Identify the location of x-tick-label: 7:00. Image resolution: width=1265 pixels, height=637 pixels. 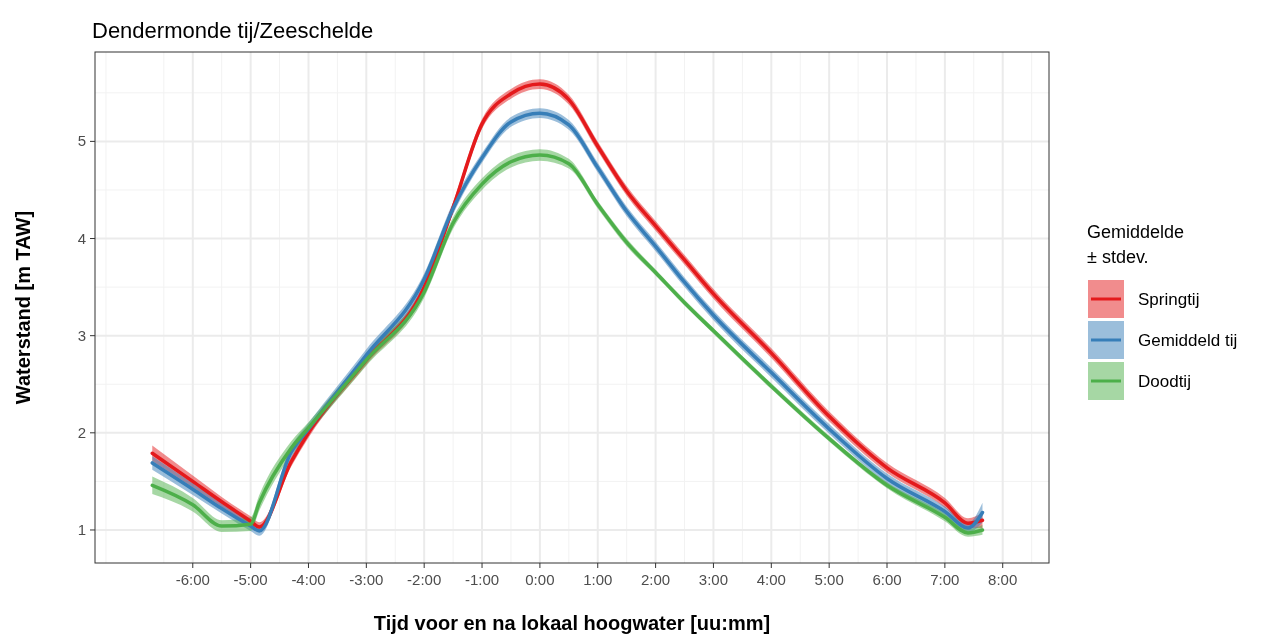
(945, 579).